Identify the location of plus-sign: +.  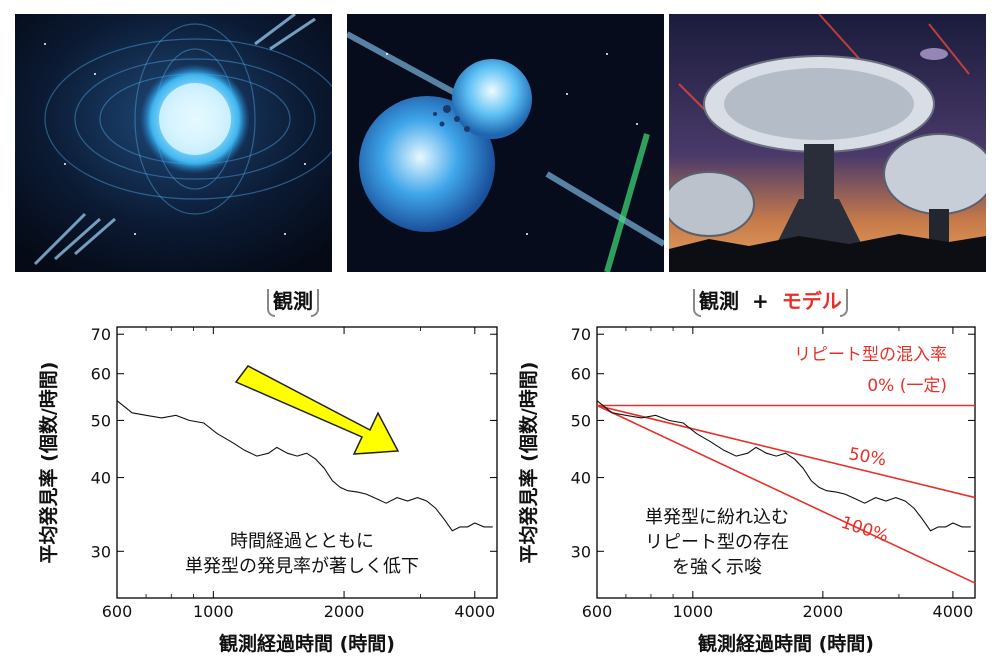
(760, 301).